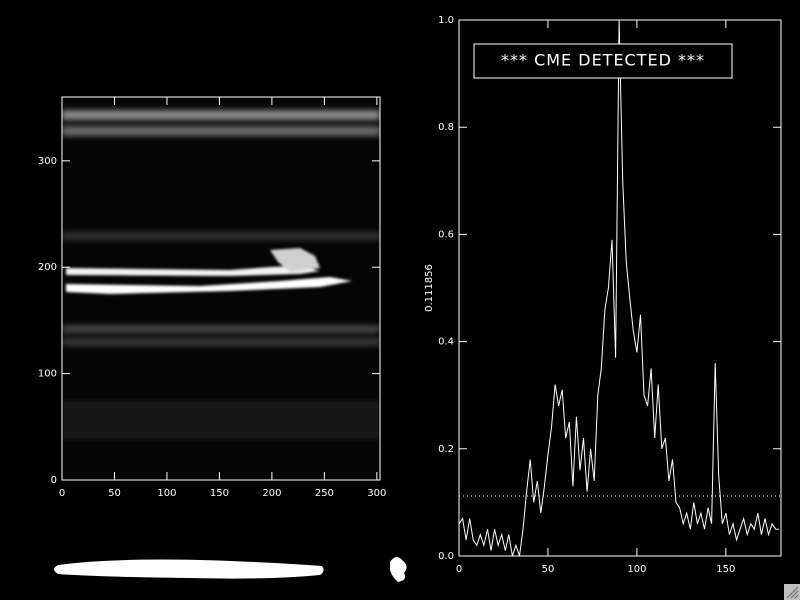  What do you see at coordinates (792, 592) in the screenshot?
I see `resize-grip` at bounding box center [792, 592].